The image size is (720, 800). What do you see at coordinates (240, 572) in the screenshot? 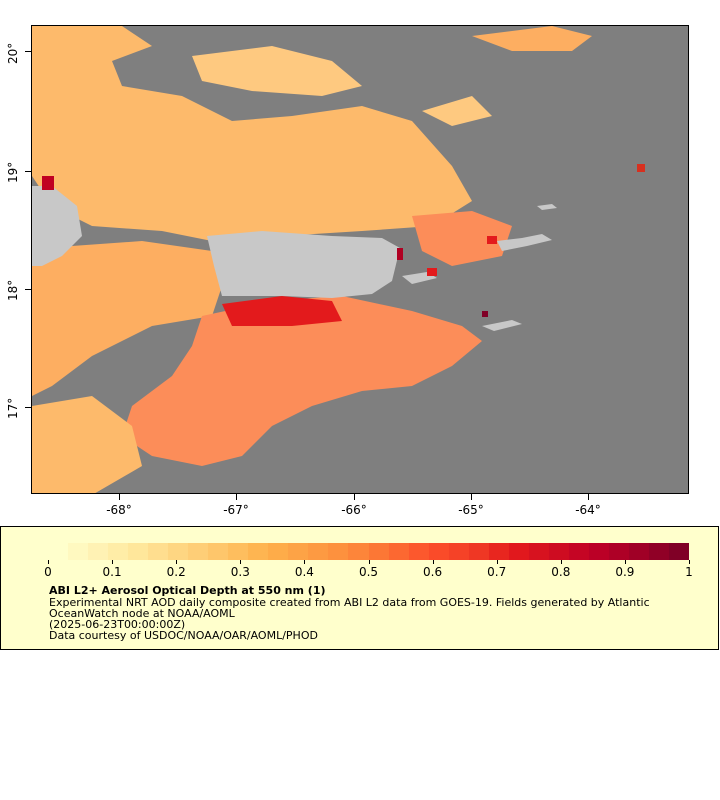
I see `colorbar-tick-label: 0.3` at bounding box center [240, 572].